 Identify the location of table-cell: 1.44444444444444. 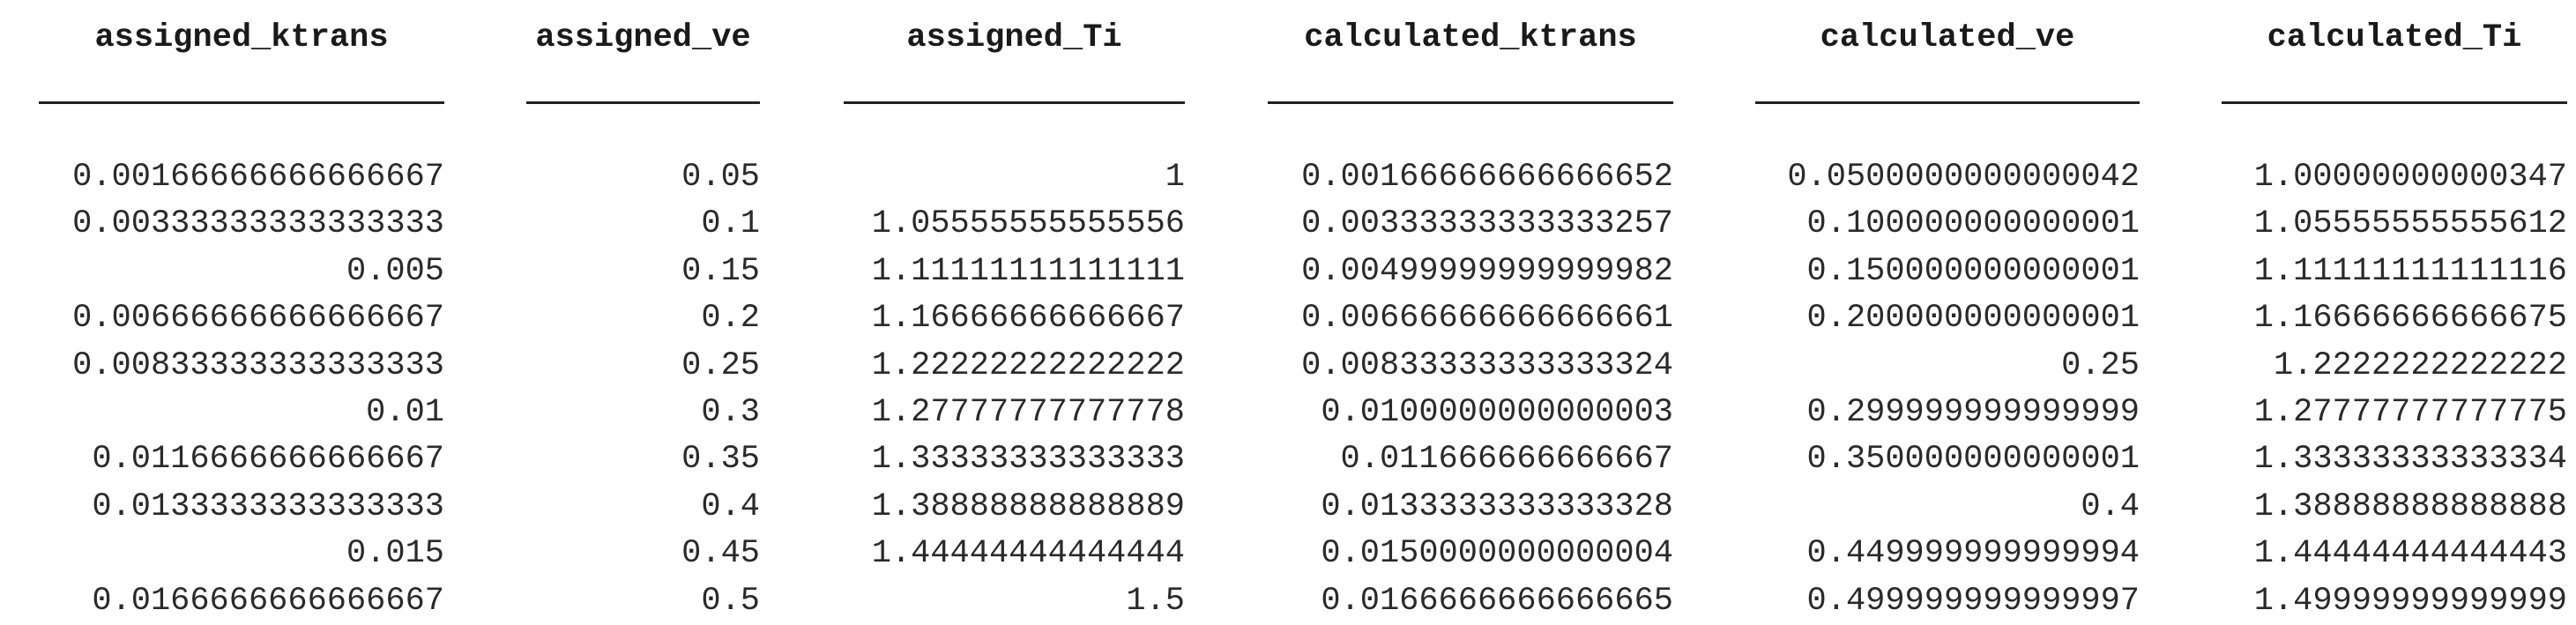
(1028, 554).